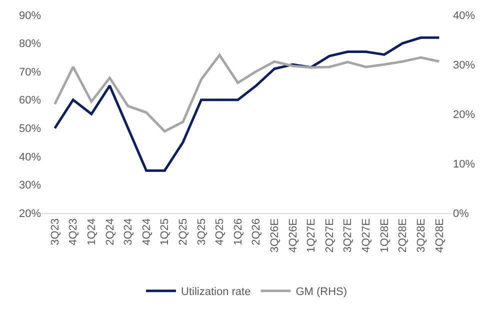 Image resolution: width=492 pixels, height=315 pixels. Describe the element at coordinates (256, 232) in the screenshot. I see `x-tick-label: 2Q26` at that location.